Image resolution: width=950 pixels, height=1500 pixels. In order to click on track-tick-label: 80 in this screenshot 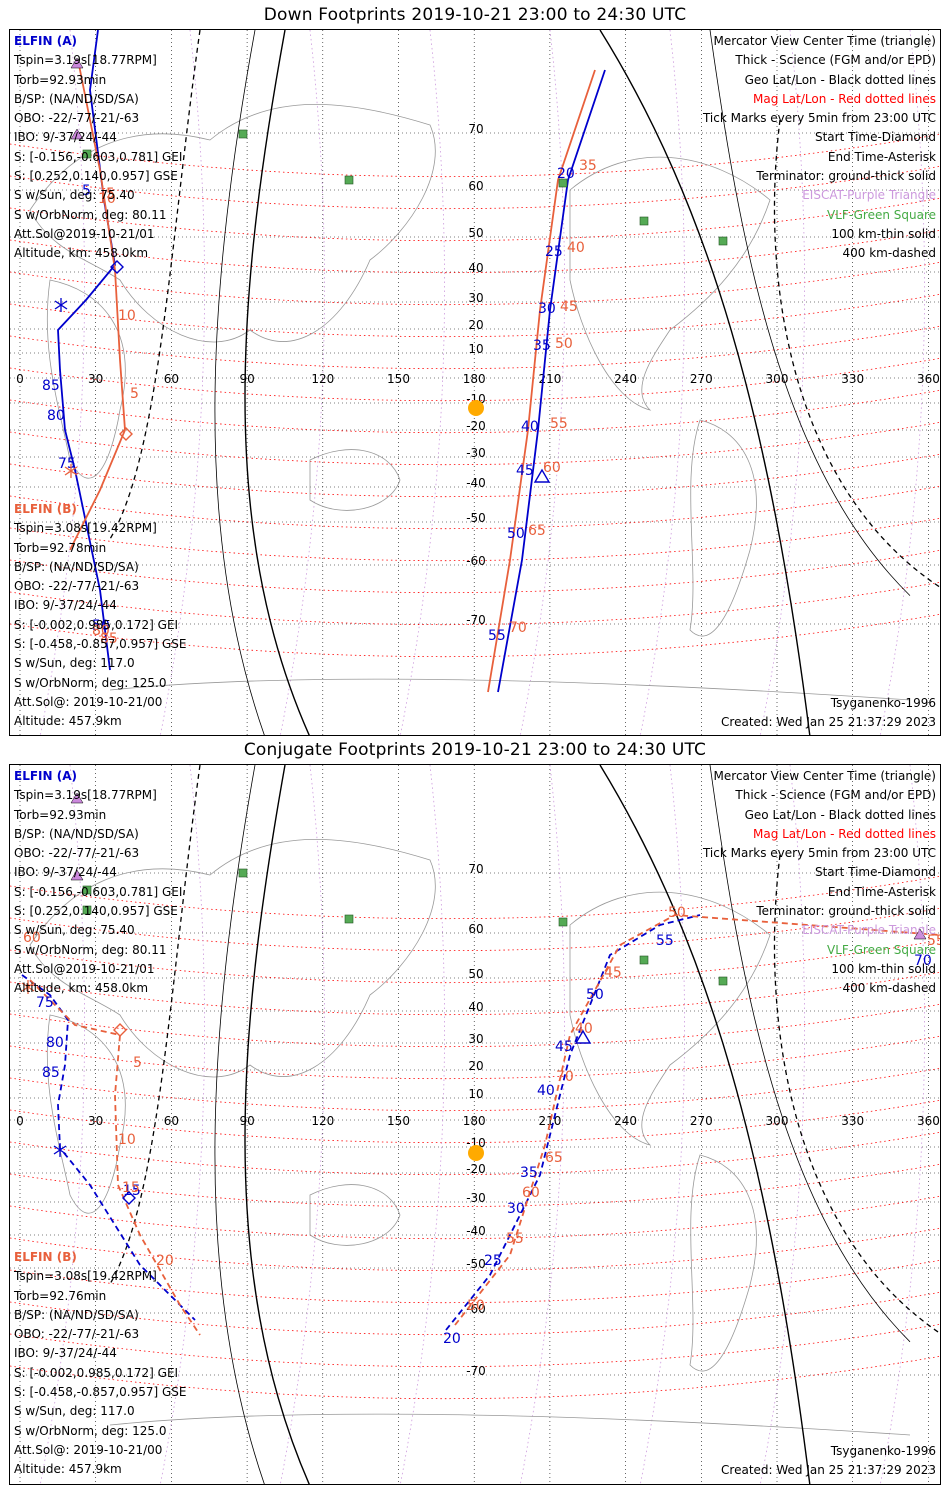, I will do `click(101, 631)`.